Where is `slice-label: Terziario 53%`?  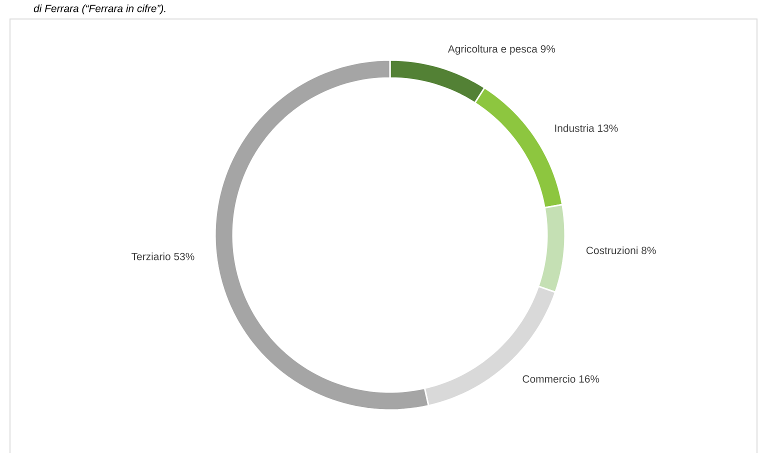 slice-label: Terziario 53% is located at coordinates (163, 256).